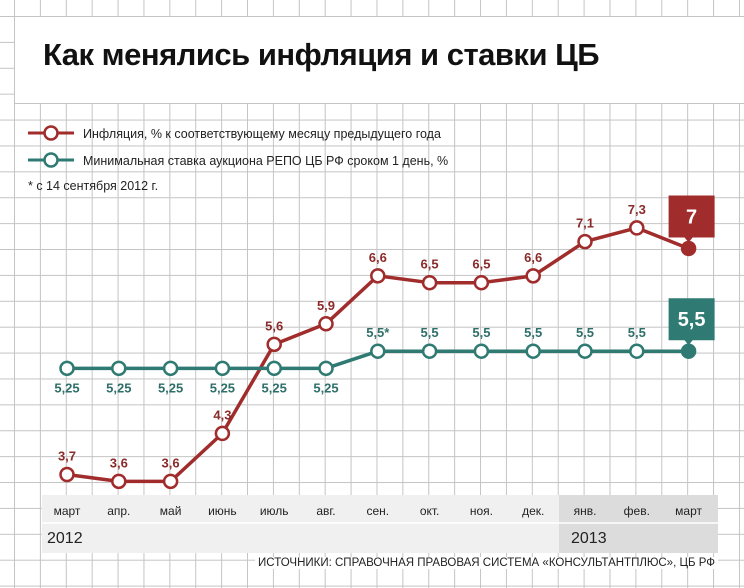  Describe the element at coordinates (325, 511) in the screenshot. I see `x-tick-label: авг.` at that location.